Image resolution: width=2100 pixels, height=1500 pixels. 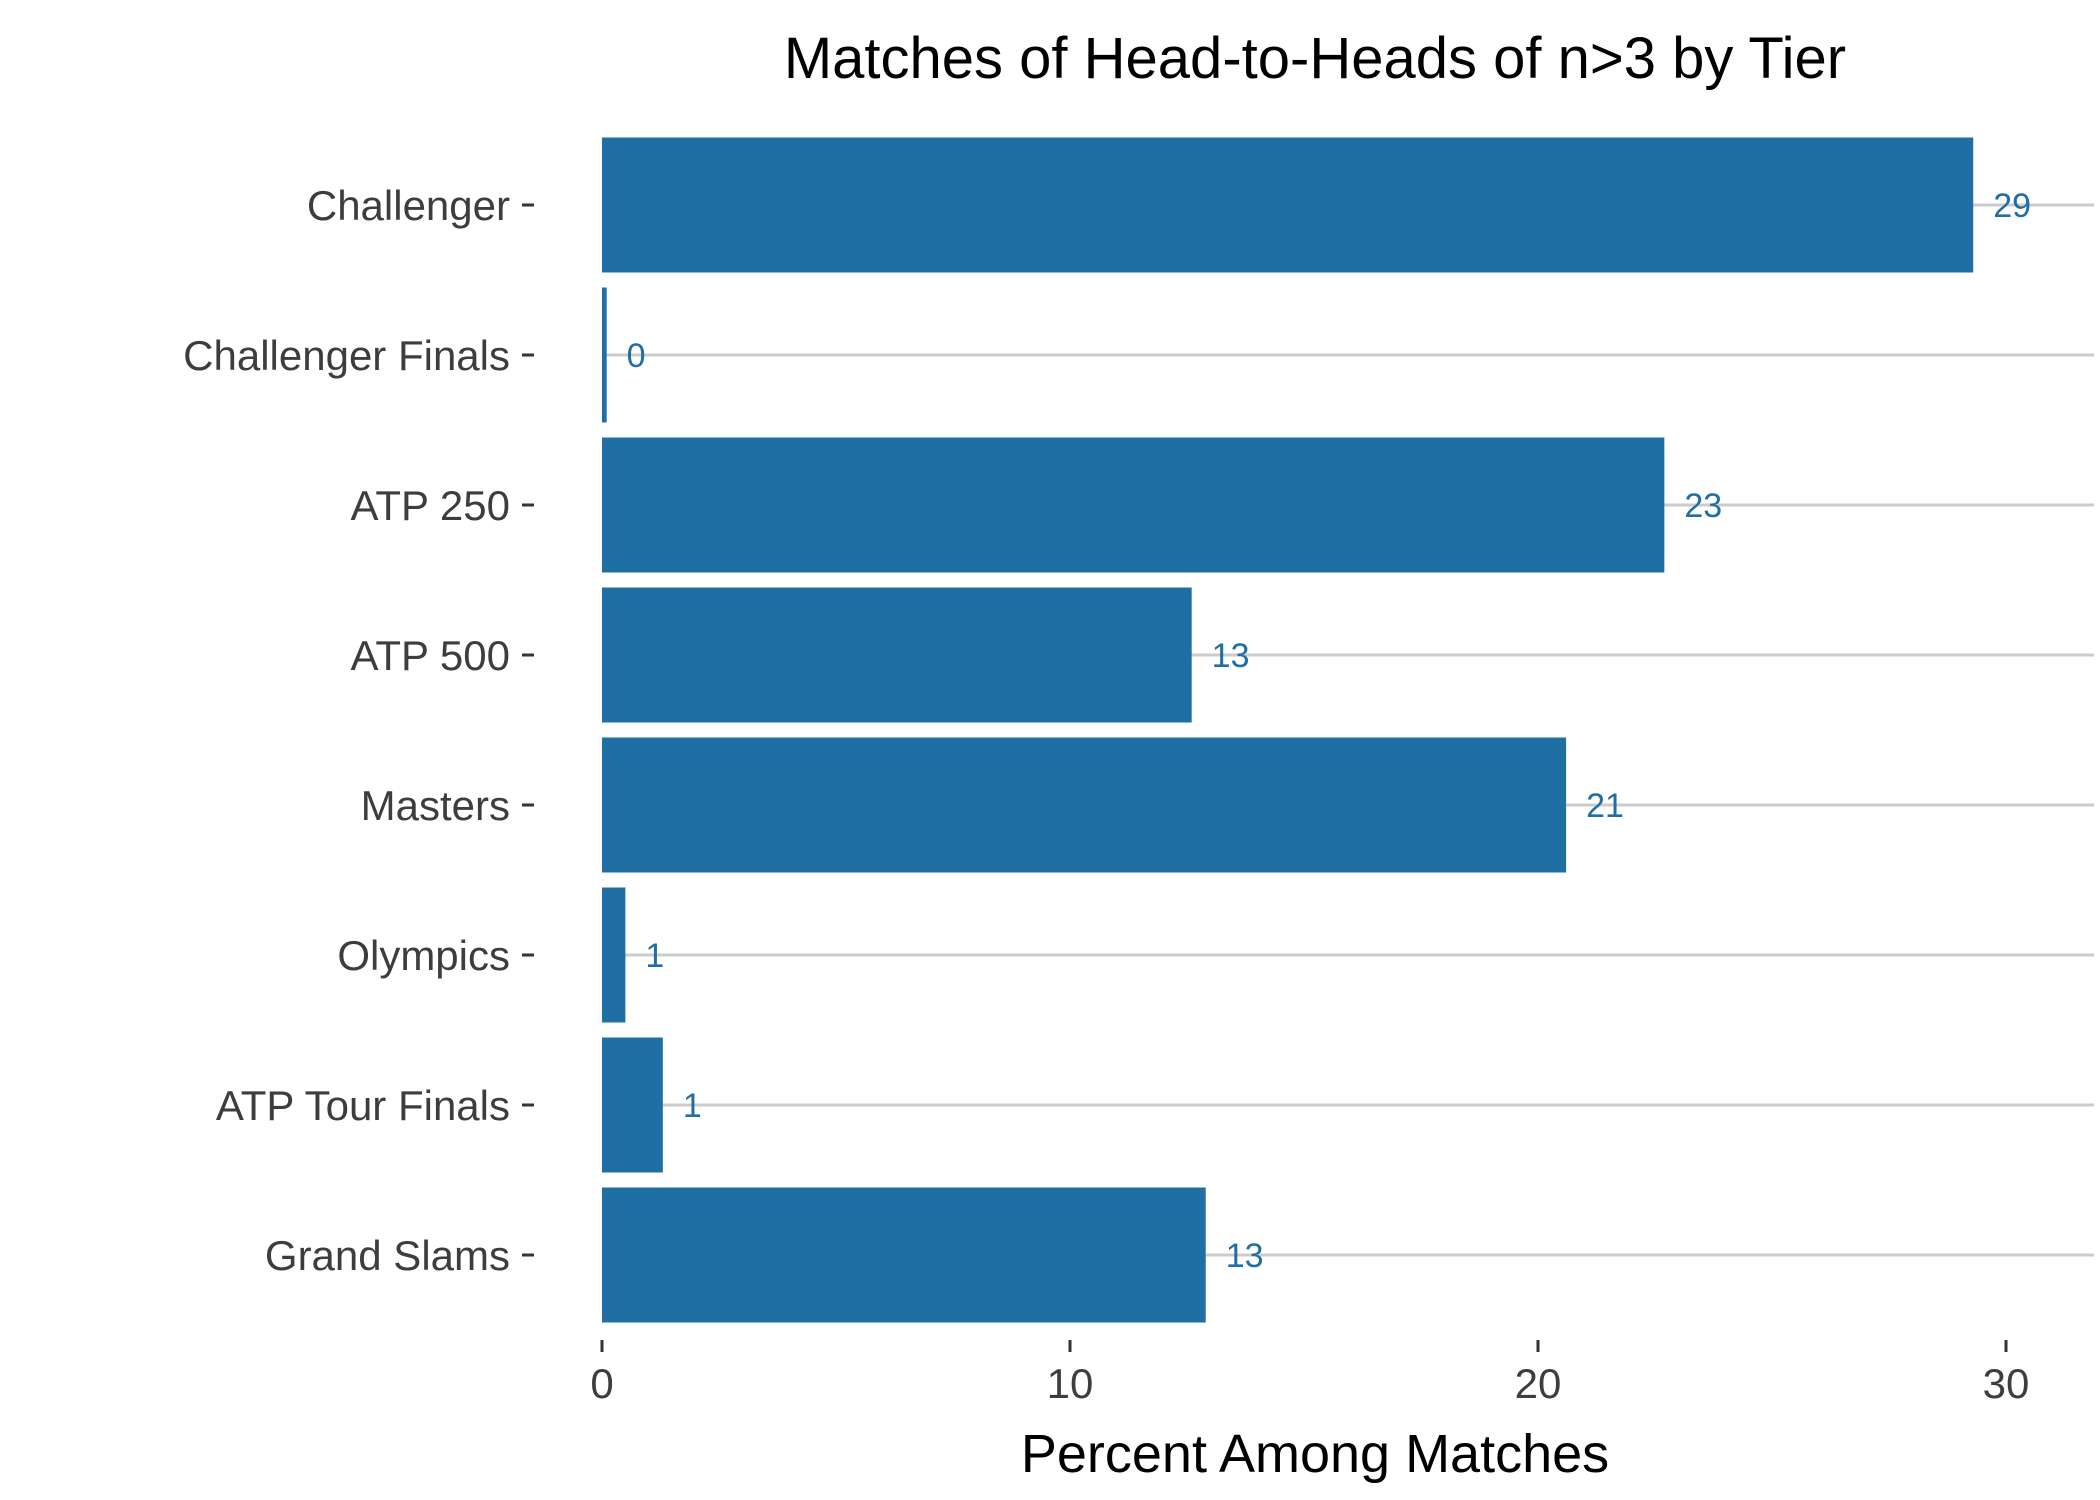 What do you see at coordinates (435, 805) in the screenshot?
I see `y-label-masters: Masters` at bounding box center [435, 805].